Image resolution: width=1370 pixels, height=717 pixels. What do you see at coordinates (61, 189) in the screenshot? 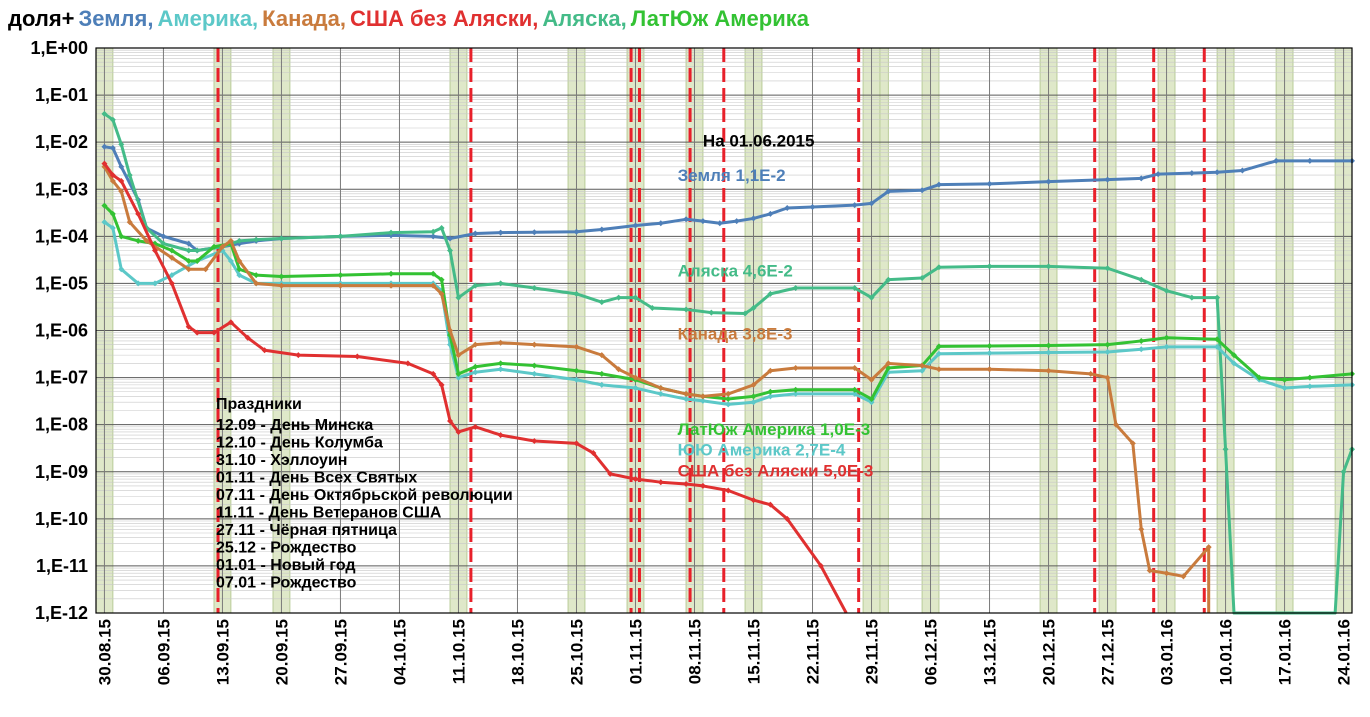
I see `y-tick-label: 1,E-03` at bounding box center [61, 189].